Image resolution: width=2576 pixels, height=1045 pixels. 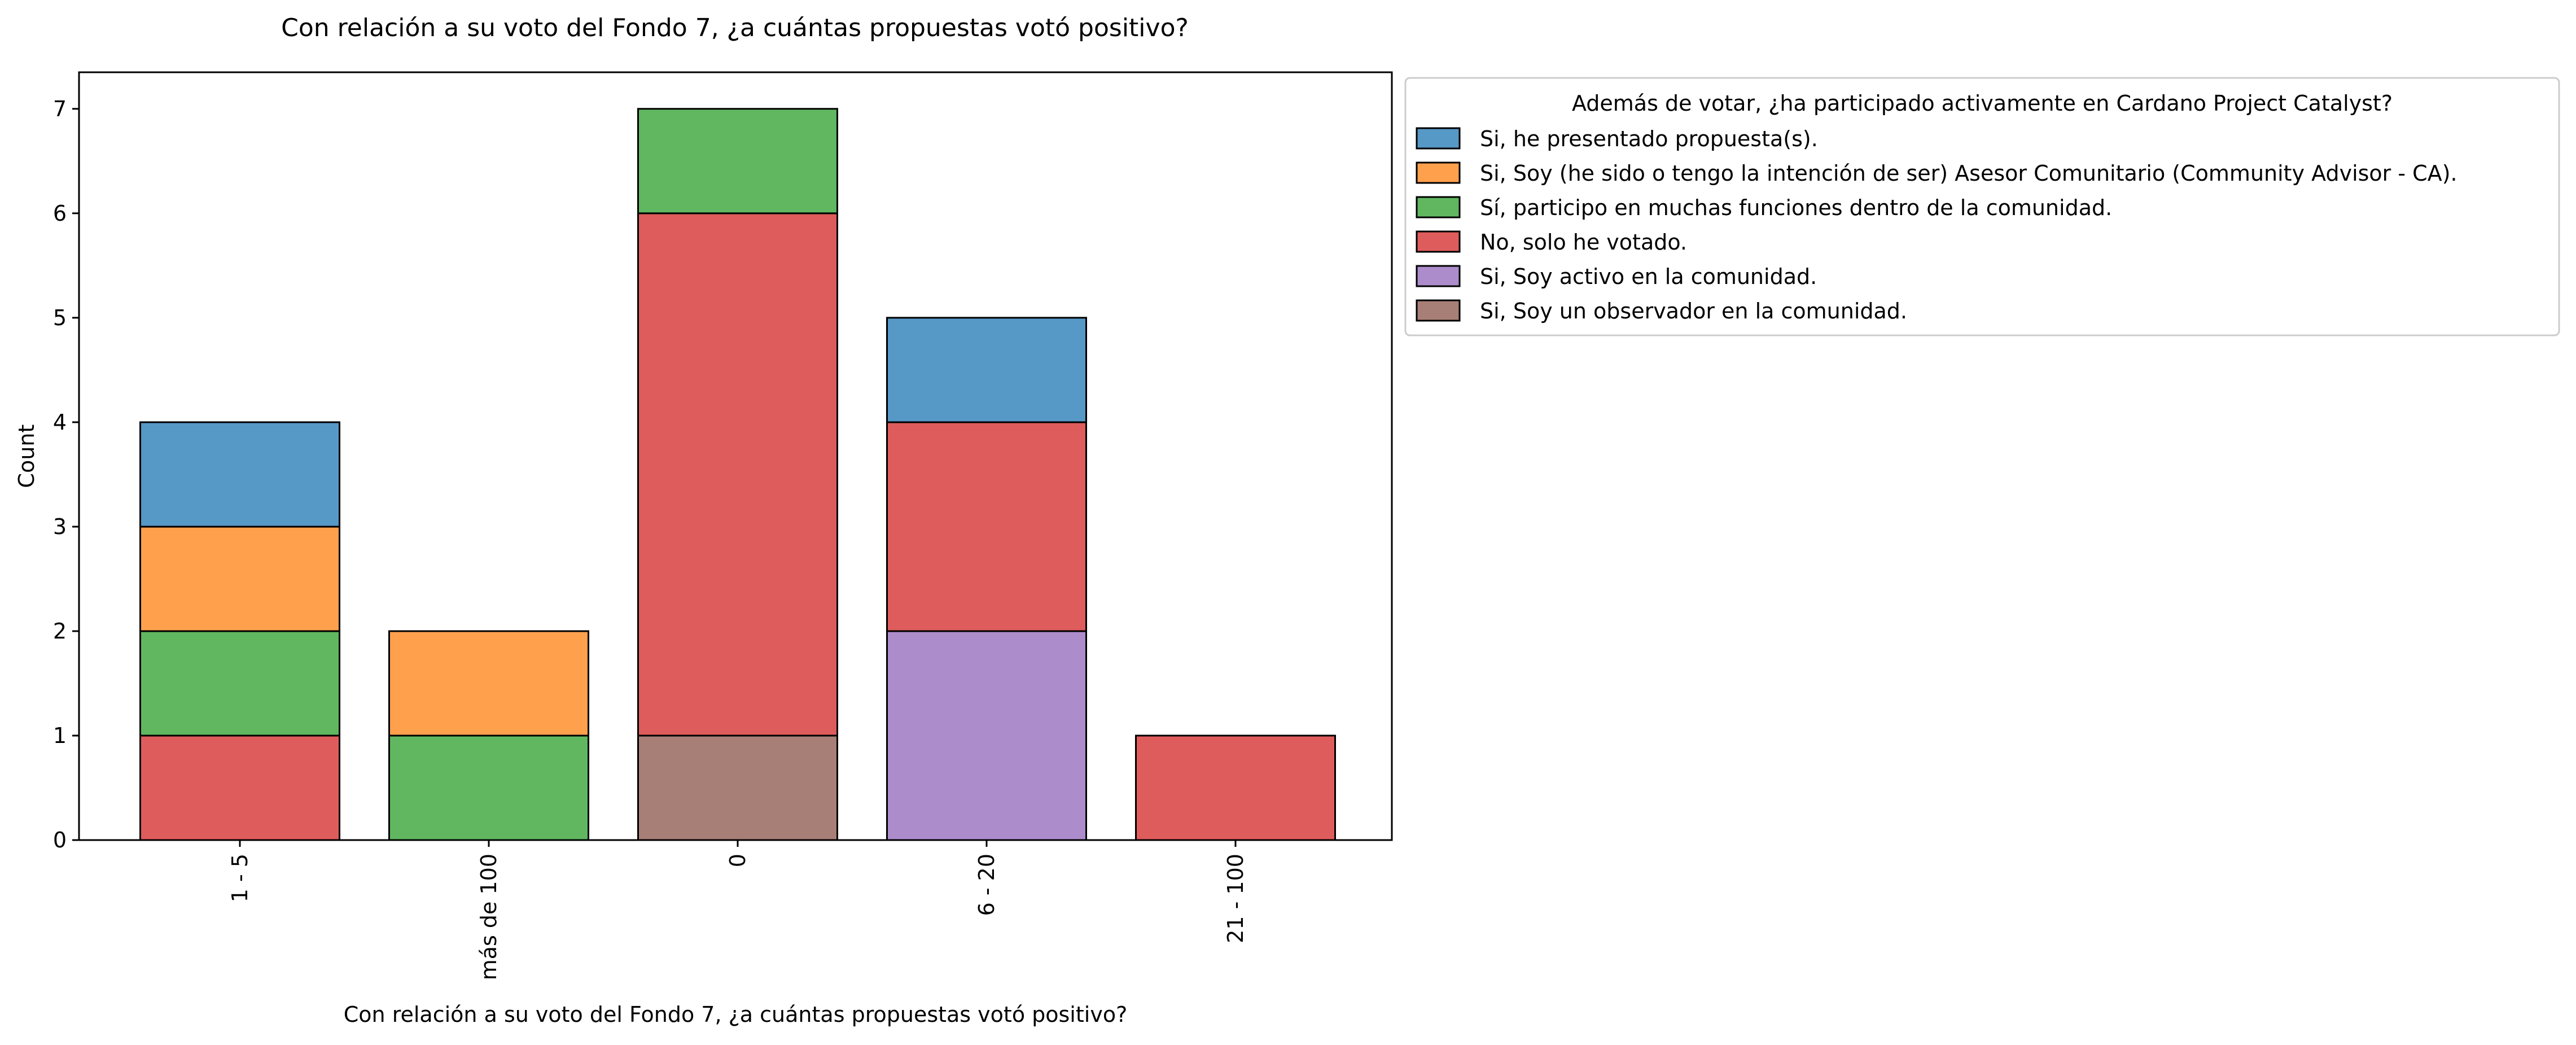 I want to click on legend-frame, so click(x=1982, y=206).